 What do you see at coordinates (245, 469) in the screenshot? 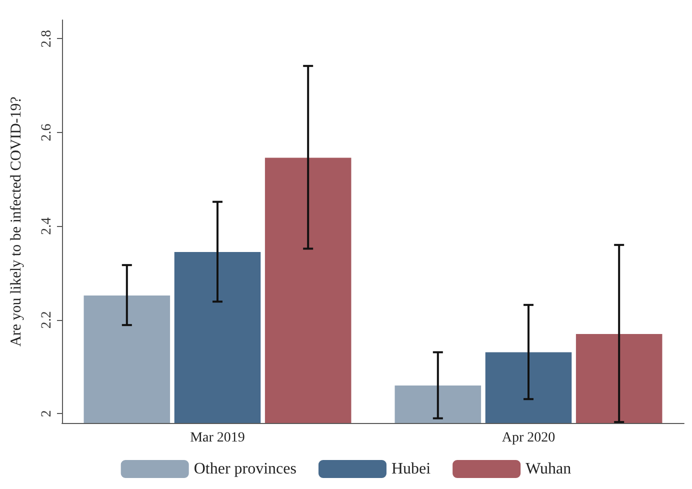
I see `legend-label: Other provinces` at bounding box center [245, 469].